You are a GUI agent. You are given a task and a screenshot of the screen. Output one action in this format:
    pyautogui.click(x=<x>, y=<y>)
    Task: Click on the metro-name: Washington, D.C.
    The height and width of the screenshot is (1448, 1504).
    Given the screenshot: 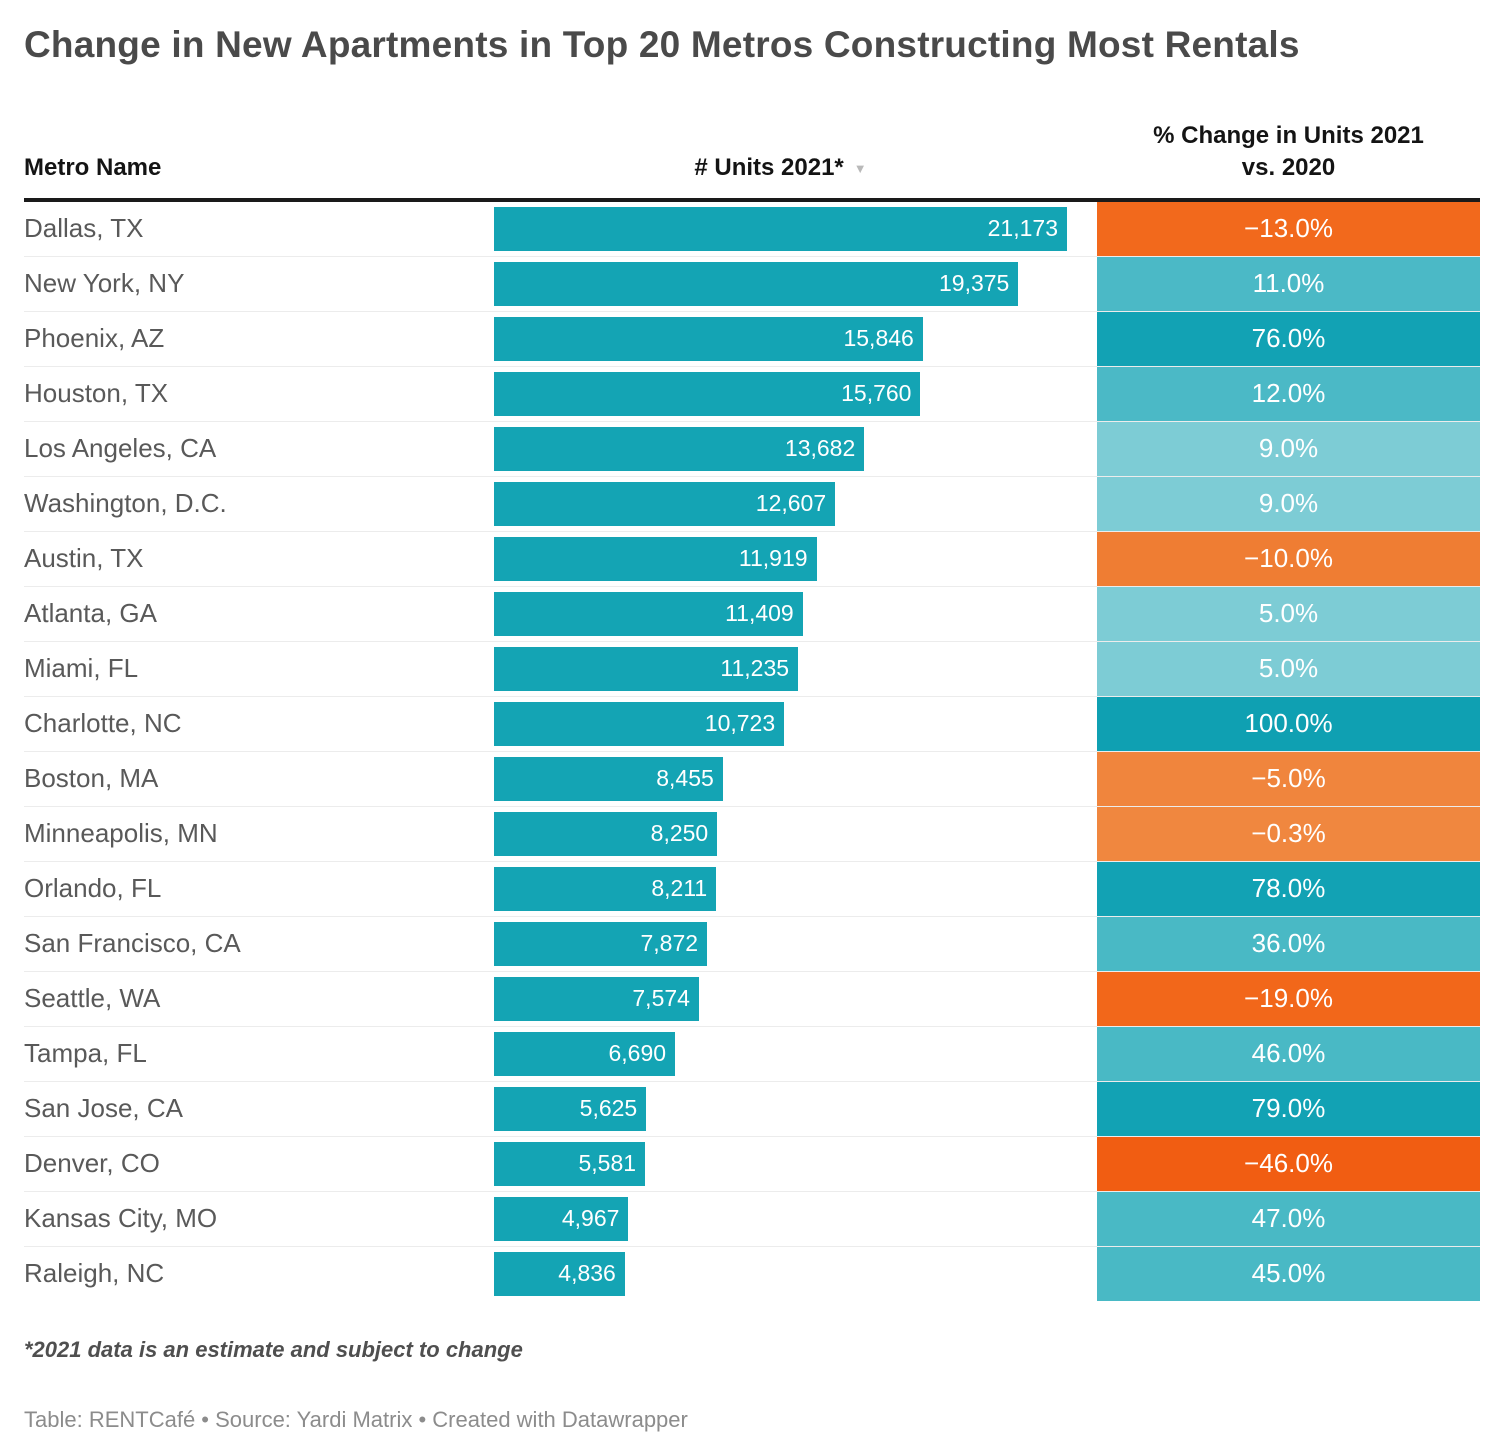 What is the action you would take?
    pyautogui.click(x=125, y=503)
    